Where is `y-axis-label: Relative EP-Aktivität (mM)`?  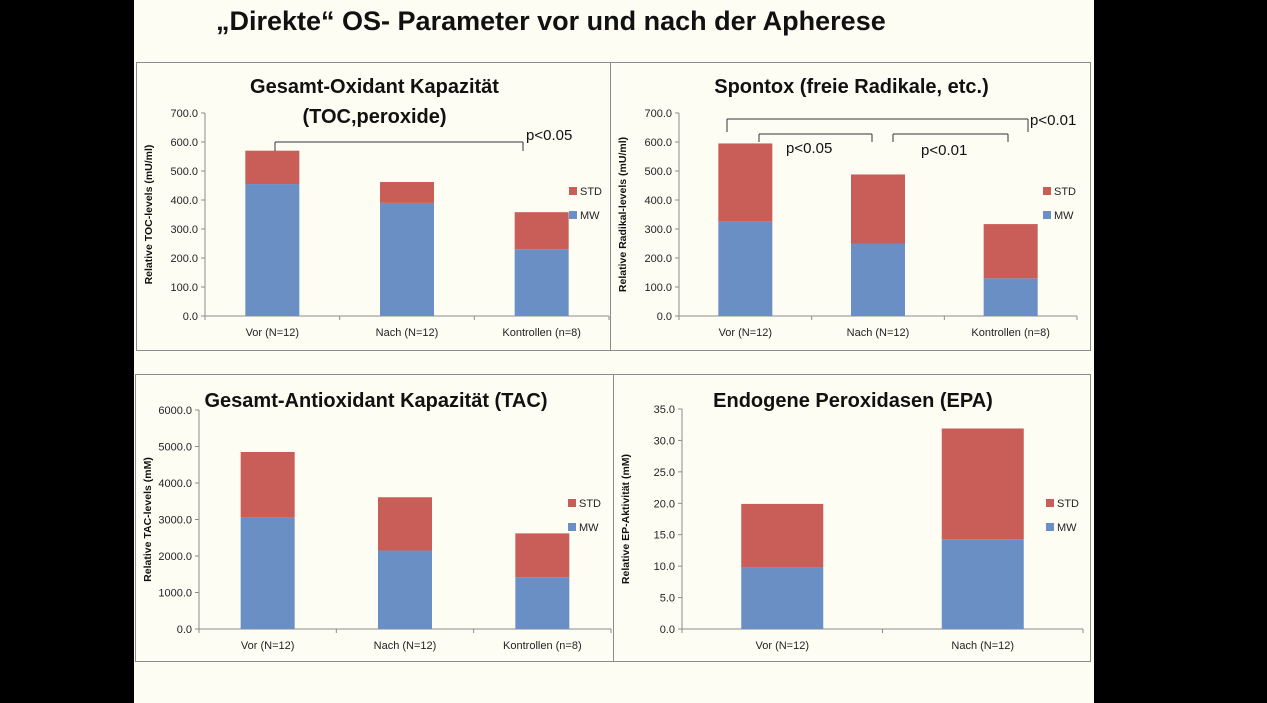
y-axis-label: Relative EP-Aktivität (mM) is located at coordinates (626, 519).